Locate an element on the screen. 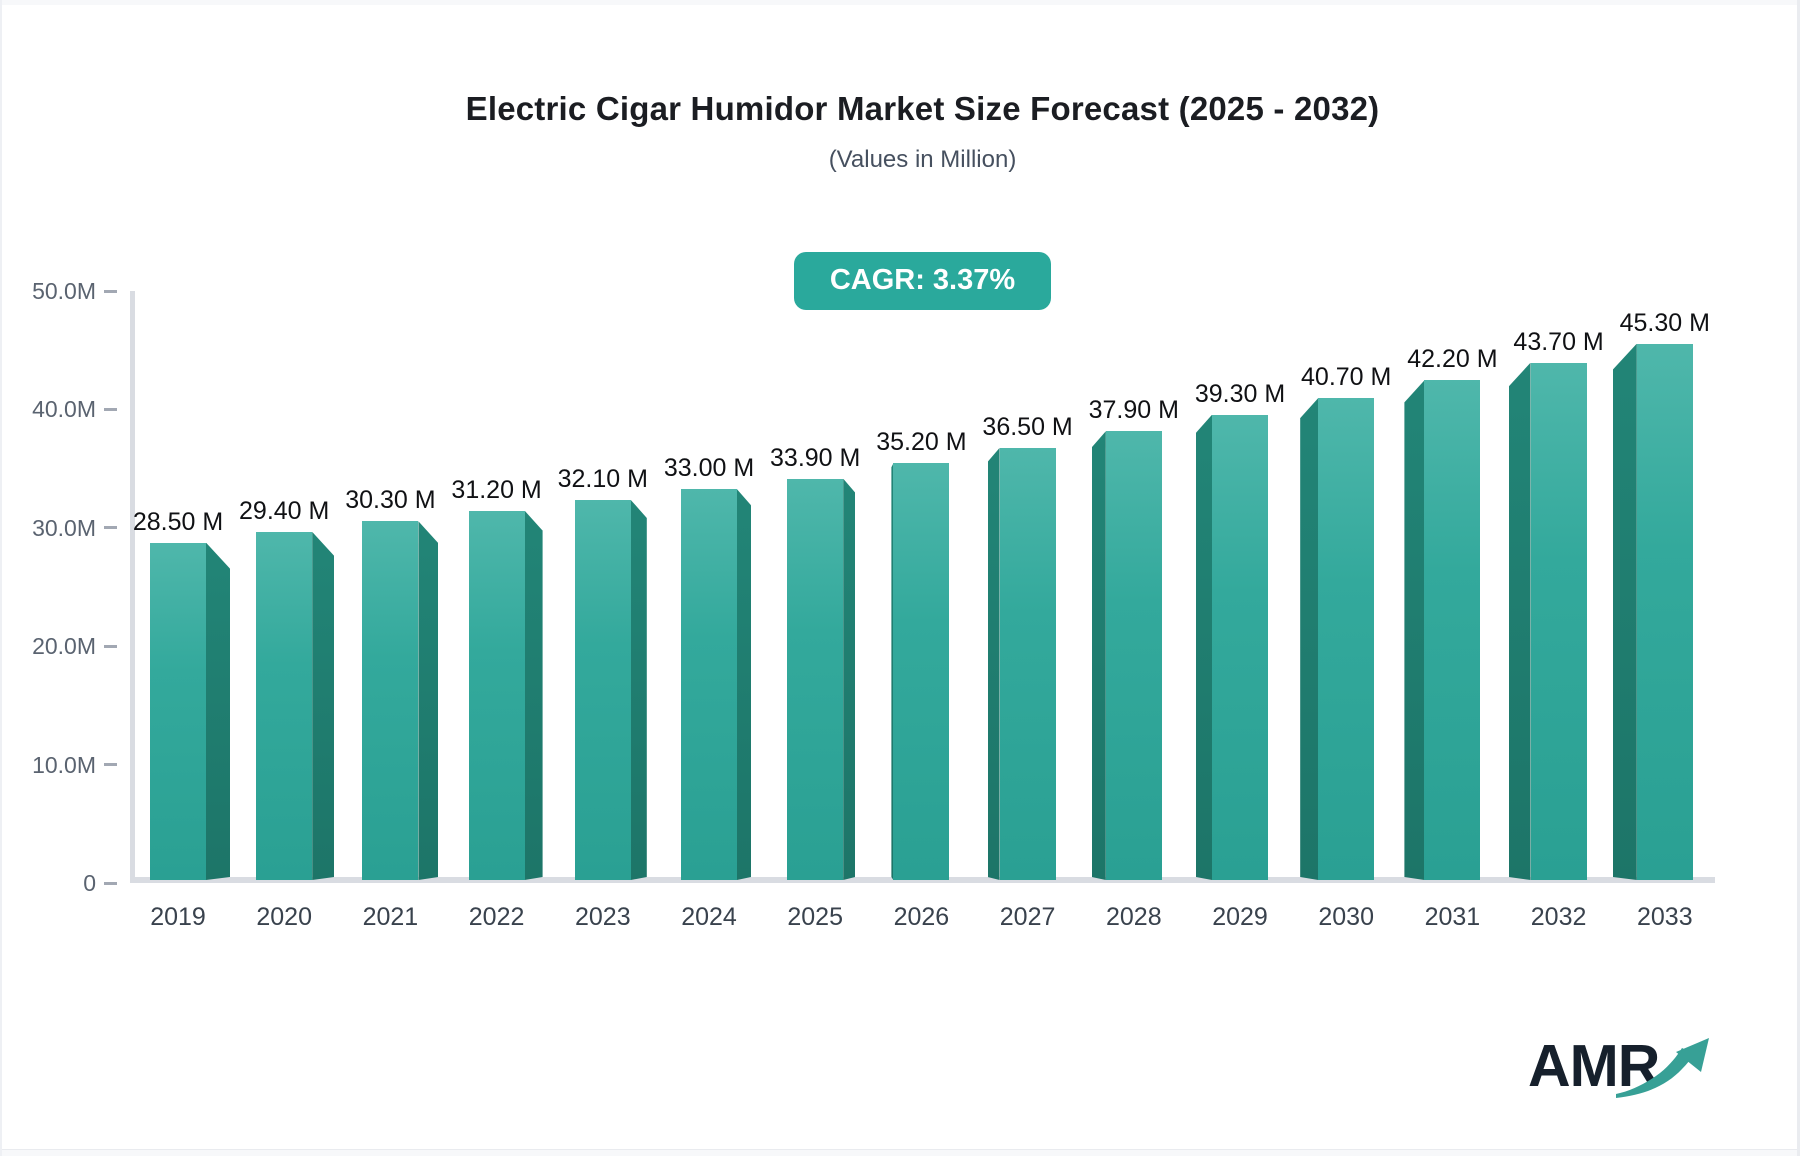 Image resolution: width=1800 pixels, height=1156 pixels. x-axis-label: 2031 is located at coordinates (1452, 917).